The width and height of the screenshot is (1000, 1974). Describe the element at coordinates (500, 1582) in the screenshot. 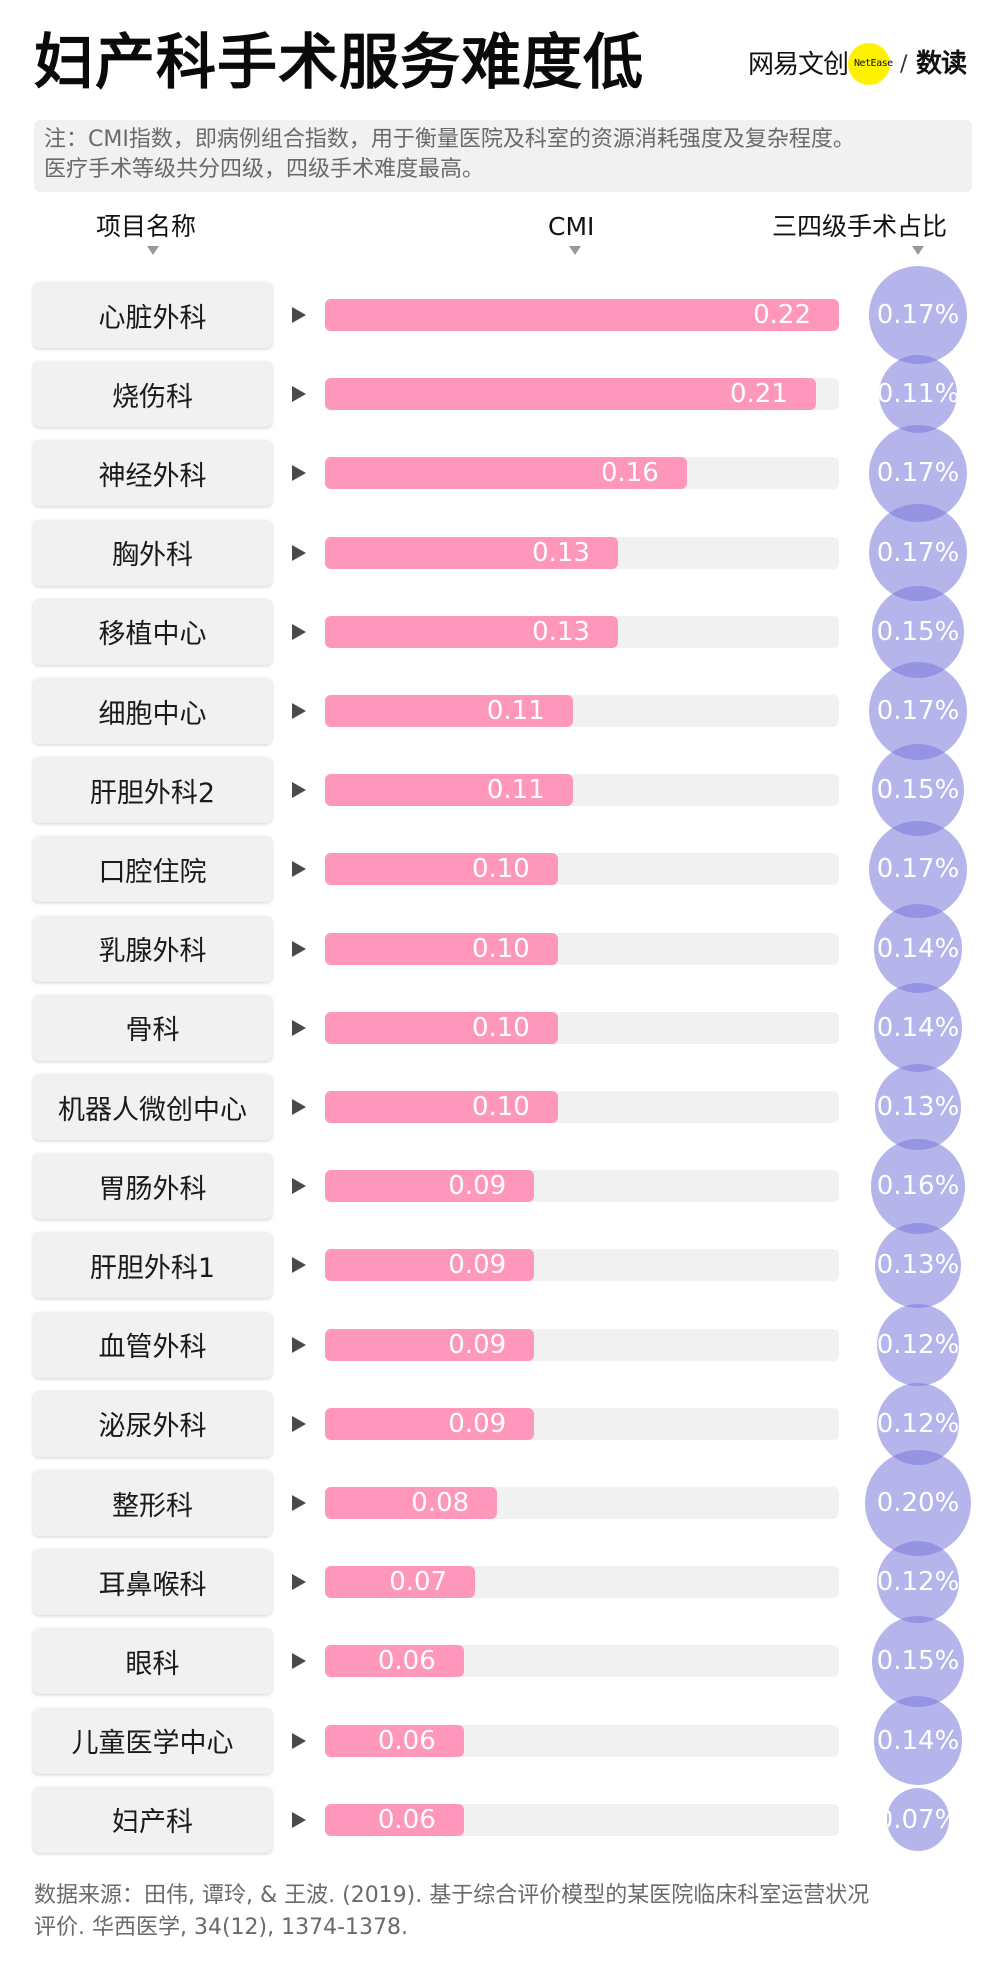

I see `table-row: 耳鼻喉科 0.07` at that location.